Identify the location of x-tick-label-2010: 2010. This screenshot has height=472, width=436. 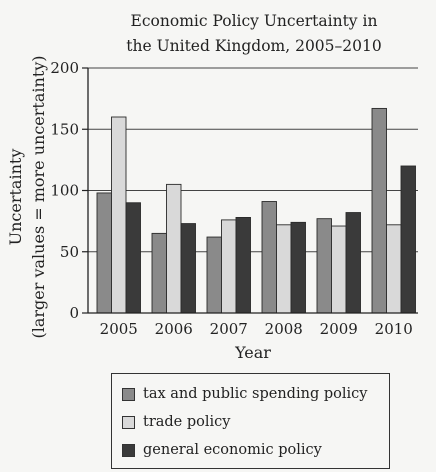
(394, 329).